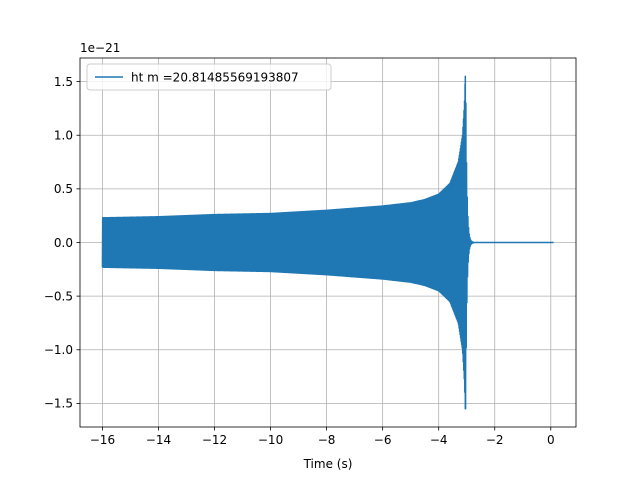 The width and height of the screenshot is (640, 480). I want to click on legend-box, so click(209, 77).